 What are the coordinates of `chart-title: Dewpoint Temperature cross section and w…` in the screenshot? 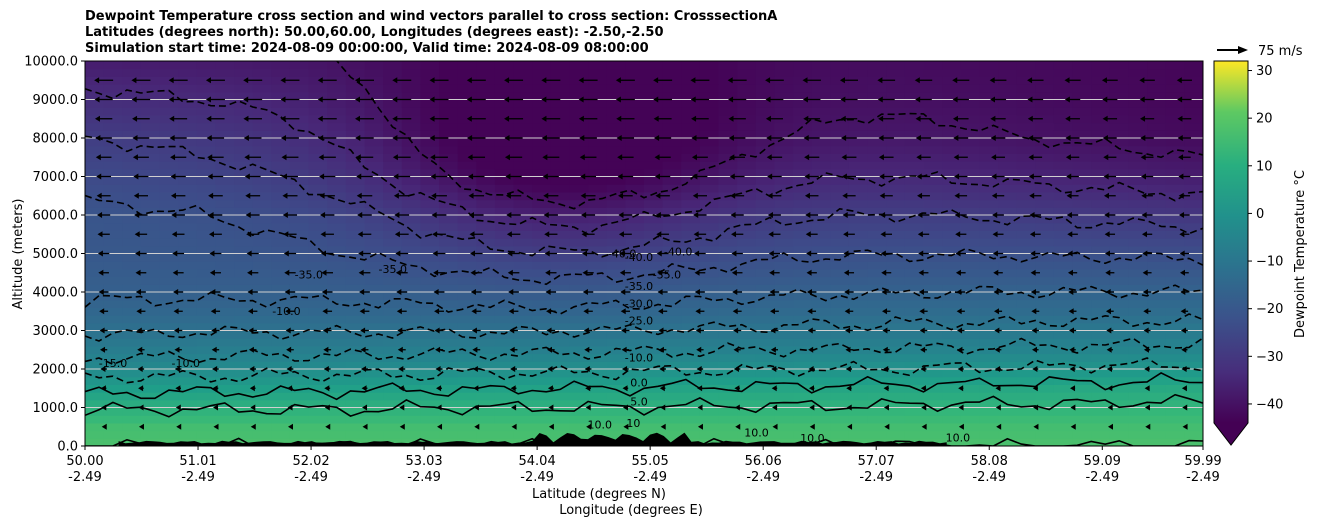 It's located at (431, 33).